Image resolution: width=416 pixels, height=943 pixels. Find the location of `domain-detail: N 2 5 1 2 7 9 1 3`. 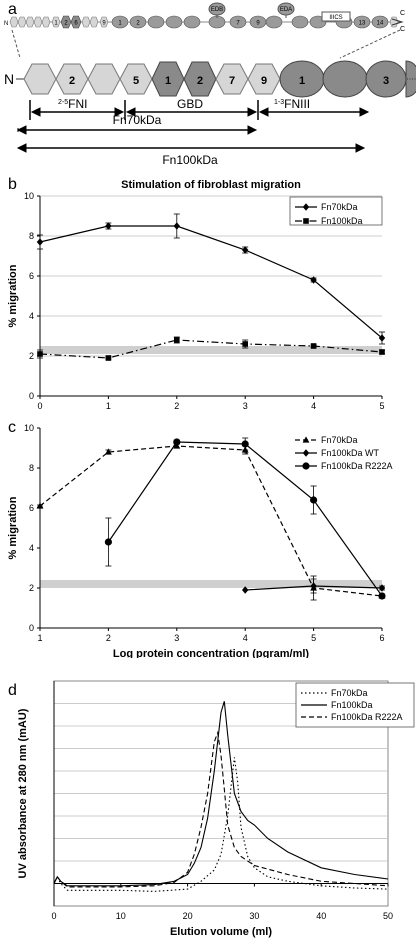

domain-detail: N 2 5 1 2 7 9 1 3 is located at coordinates (210, 79).